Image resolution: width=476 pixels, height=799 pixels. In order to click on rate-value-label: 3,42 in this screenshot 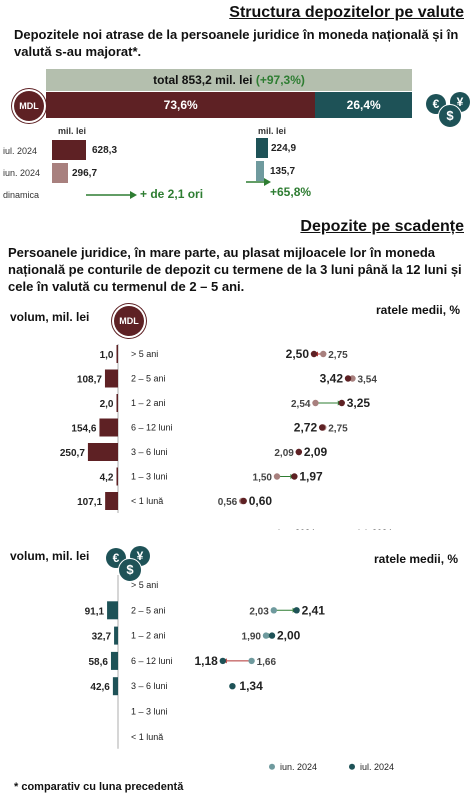, I will do `click(332, 379)`.